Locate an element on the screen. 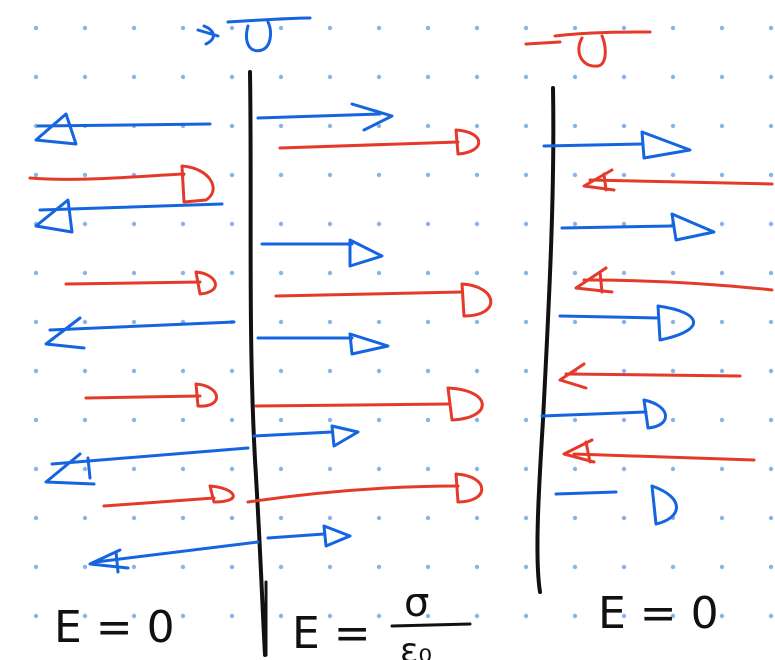 Image resolution: width=775 pixels, height=660 pixels. left-region-label: E = 0 is located at coordinates (114, 627).